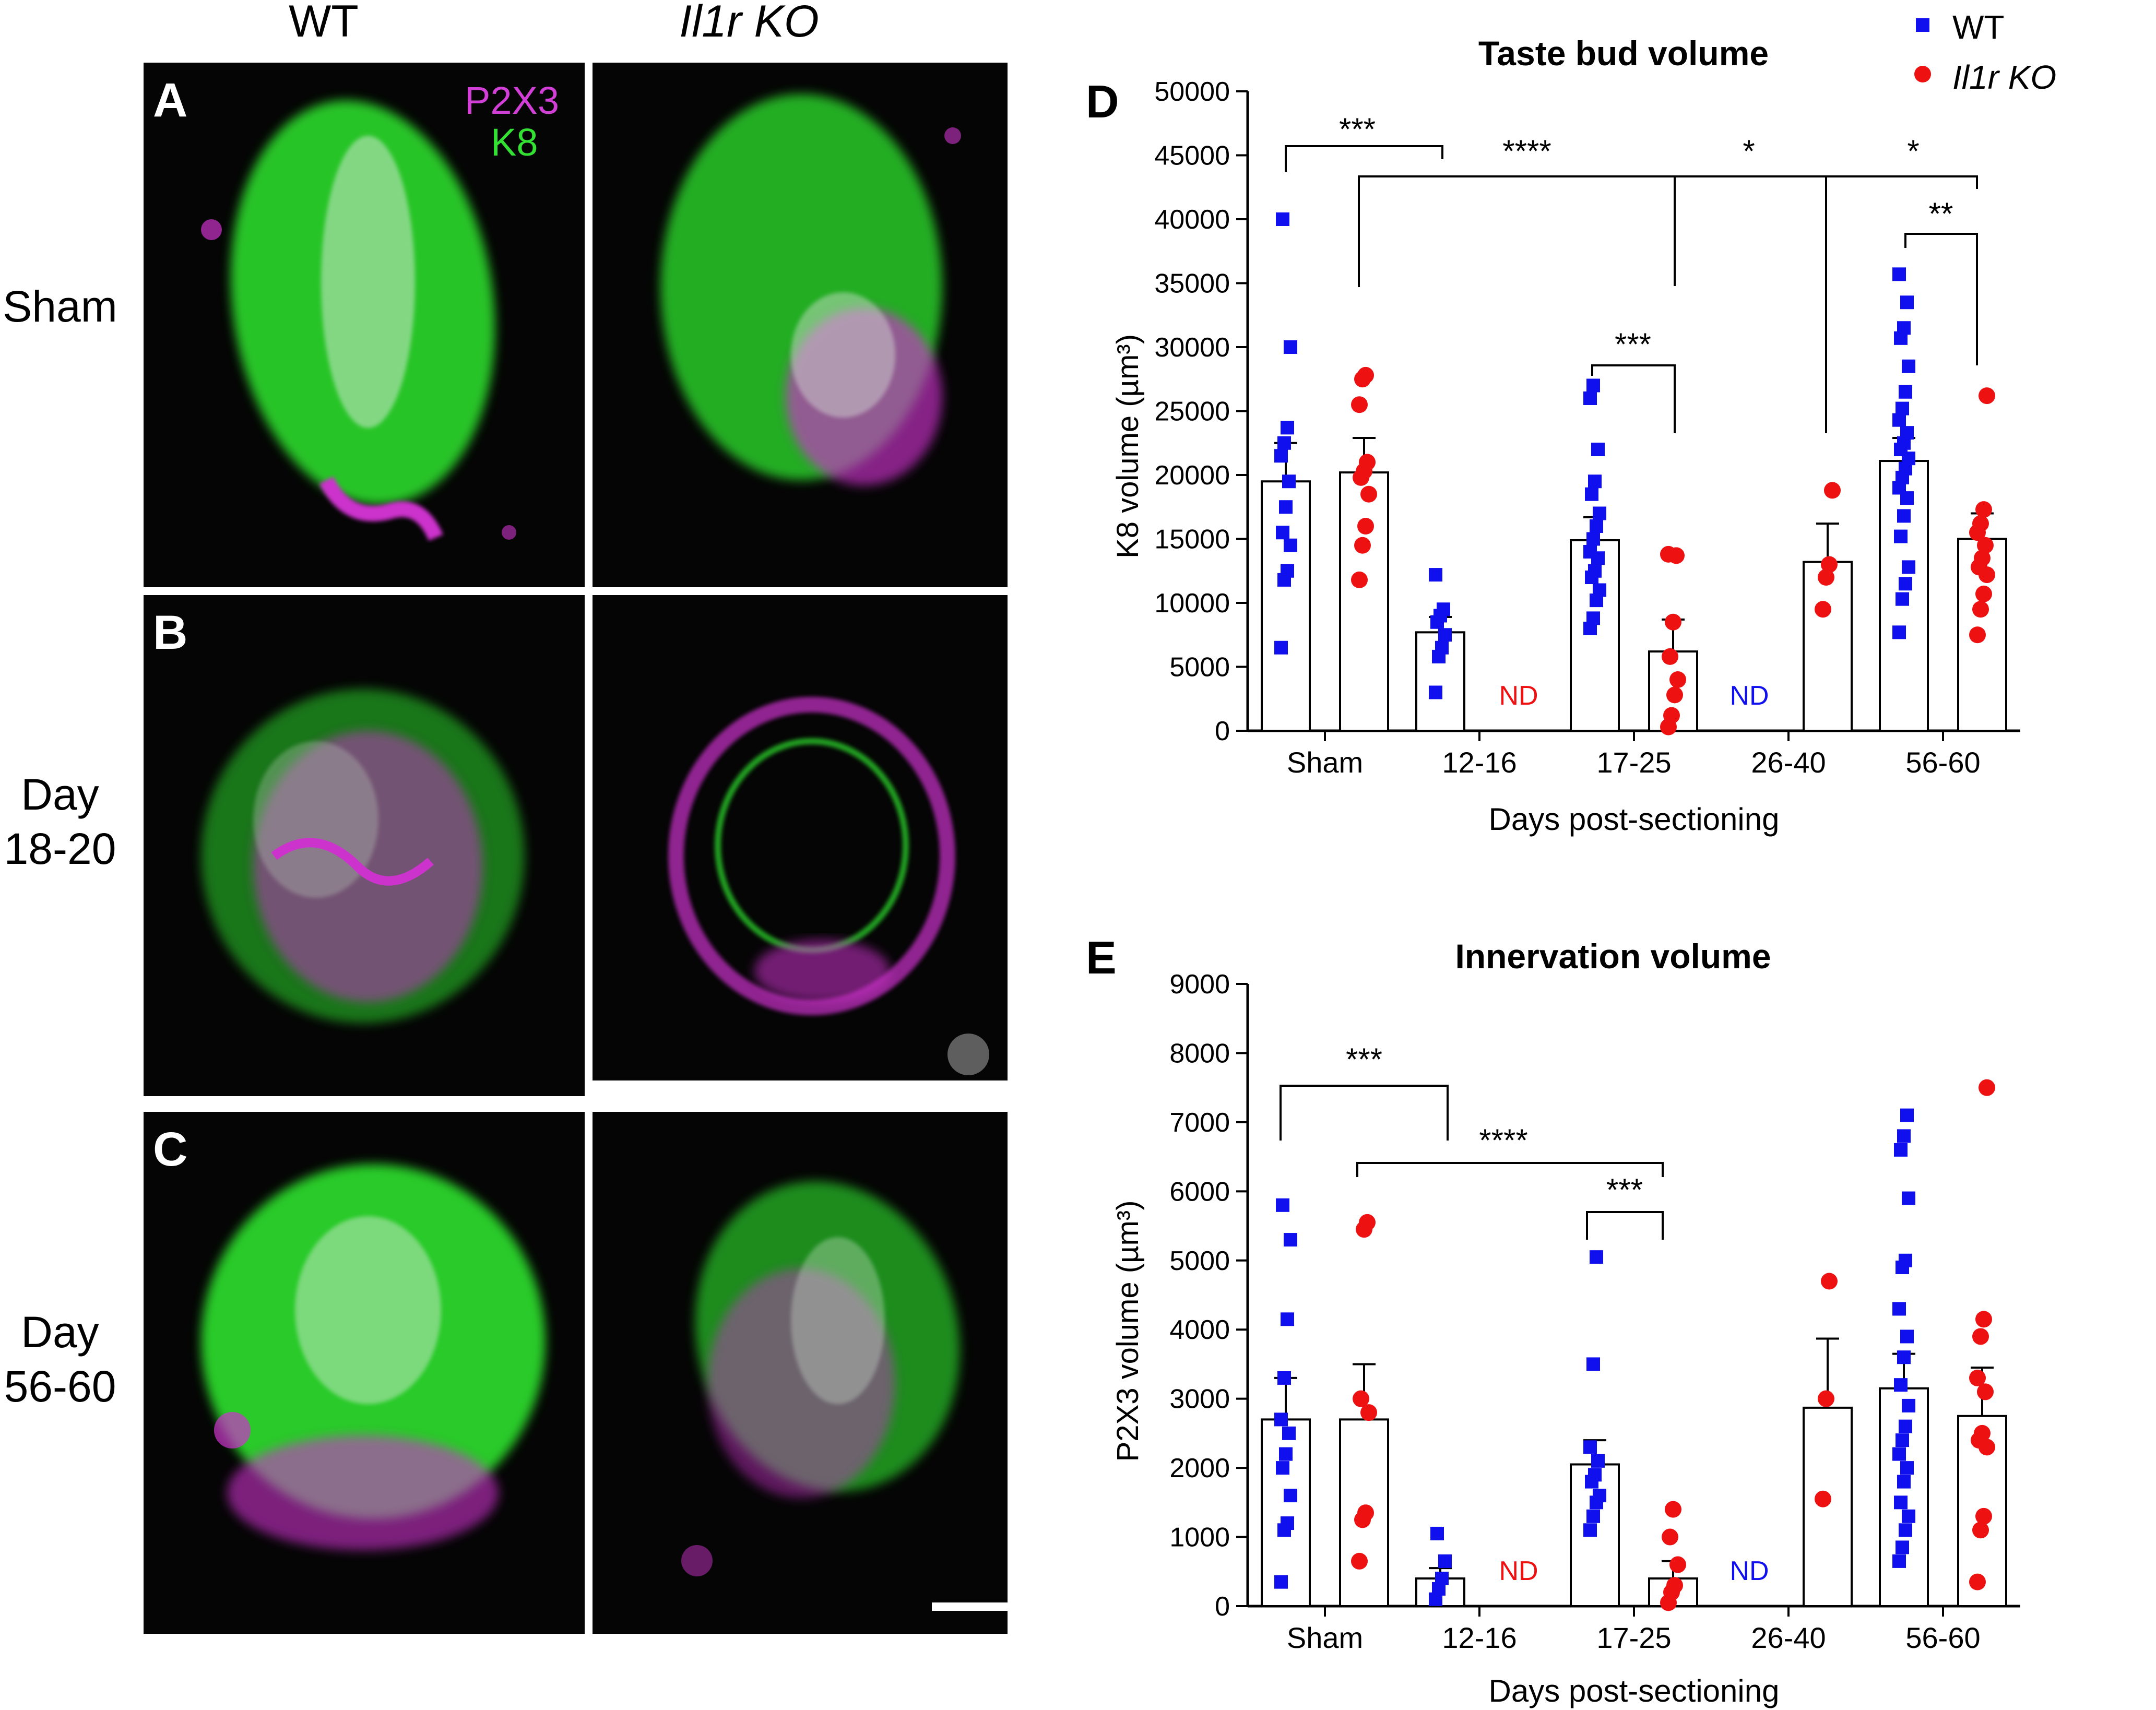 Image resolution: width=2156 pixels, height=1710 pixels. Describe the element at coordinates (1624, 1190) in the screenshot. I see `annotation-e-3: ***` at that location.